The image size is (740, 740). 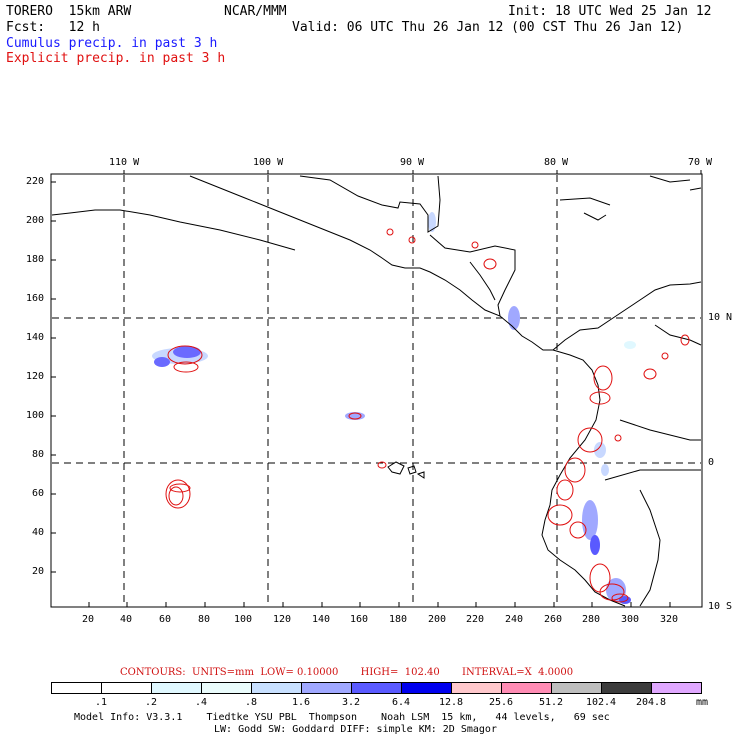 I want to click on x-tick: 220, so click(x=475, y=619).